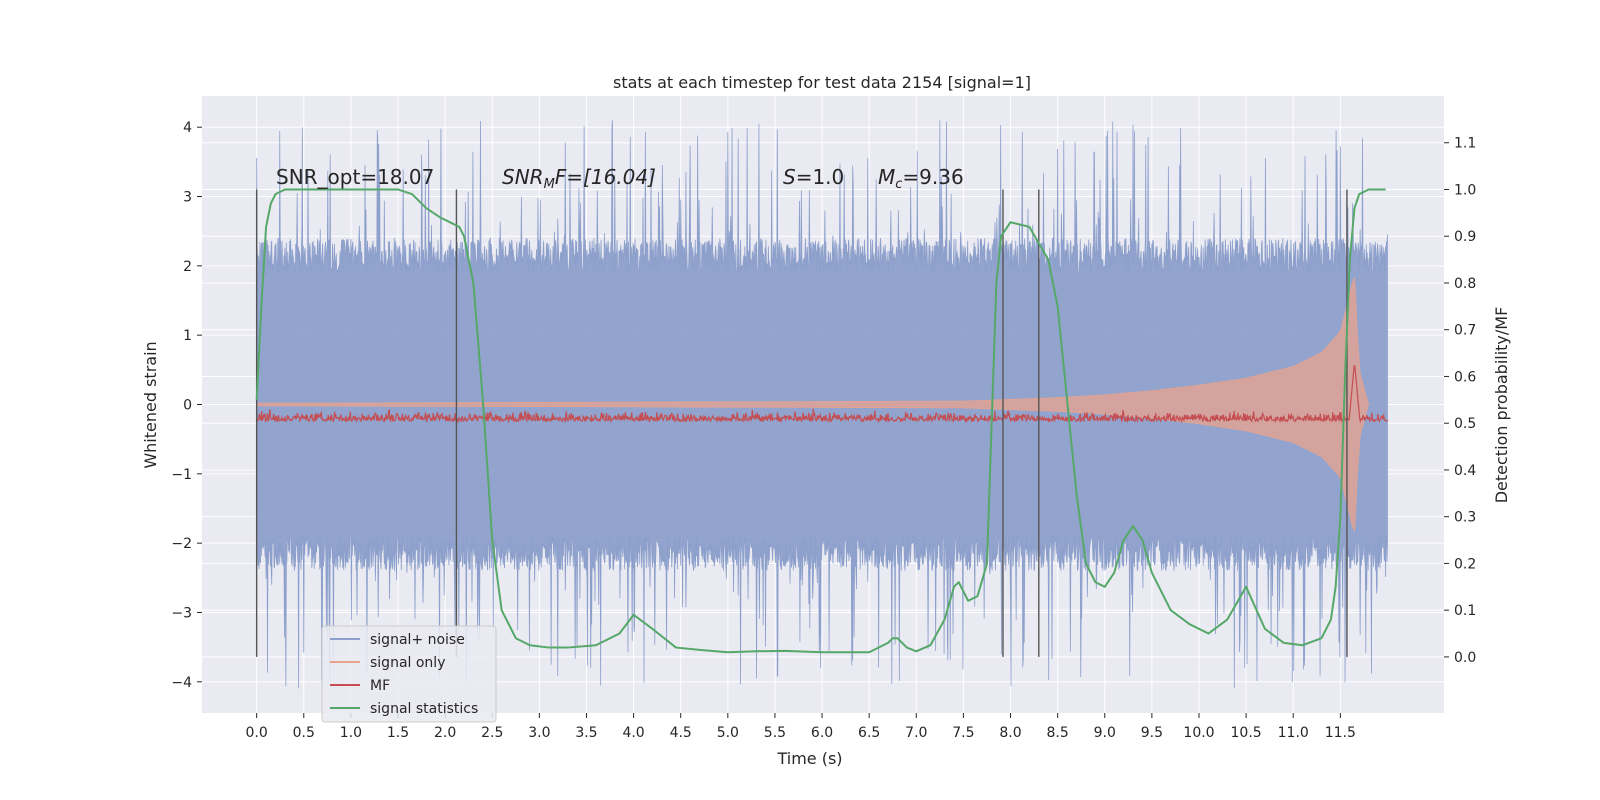 The width and height of the screenshot is (1600, 800). Describe the element at coordinates (728, 733) in the screenshot. I see `x-tick-label: 5.0` at that location.